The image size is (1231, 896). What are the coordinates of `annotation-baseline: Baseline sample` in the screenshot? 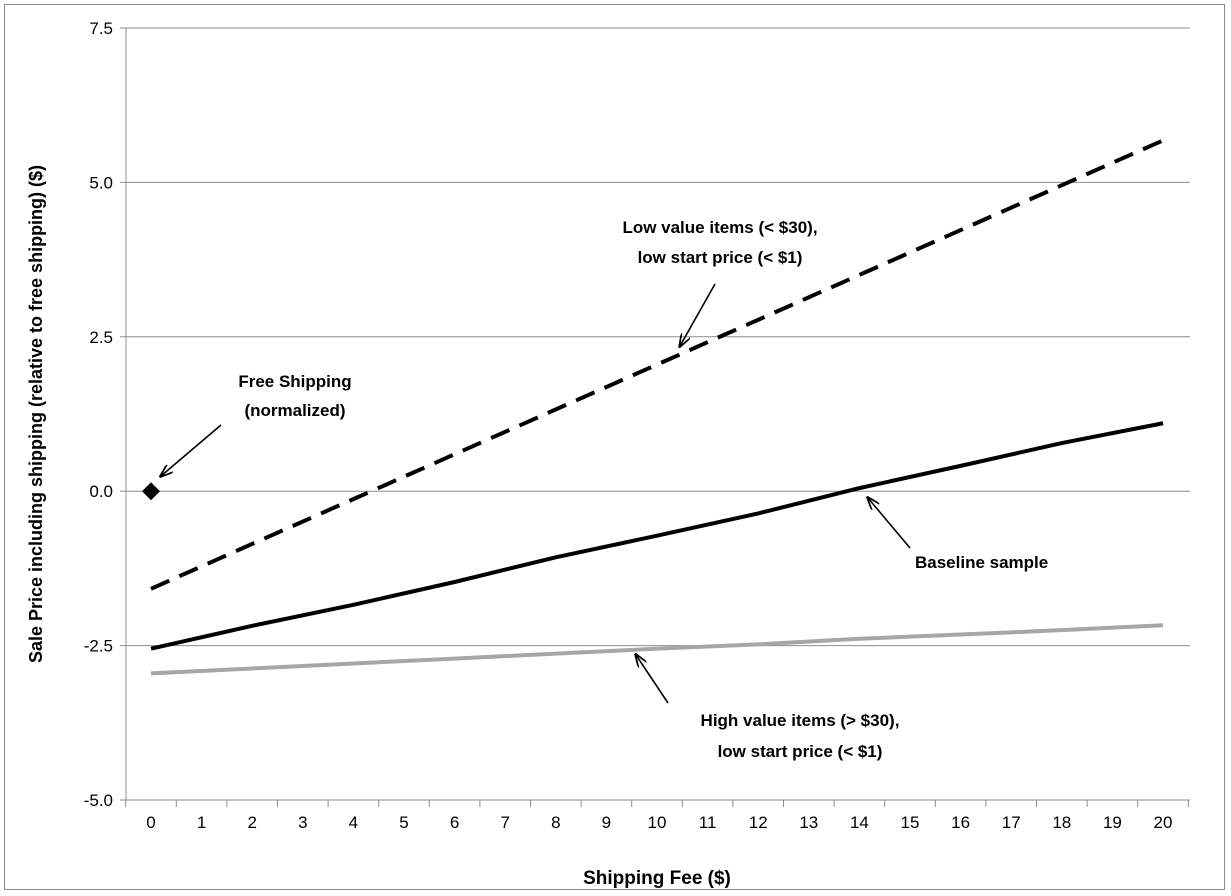 It's located at (981, 562).